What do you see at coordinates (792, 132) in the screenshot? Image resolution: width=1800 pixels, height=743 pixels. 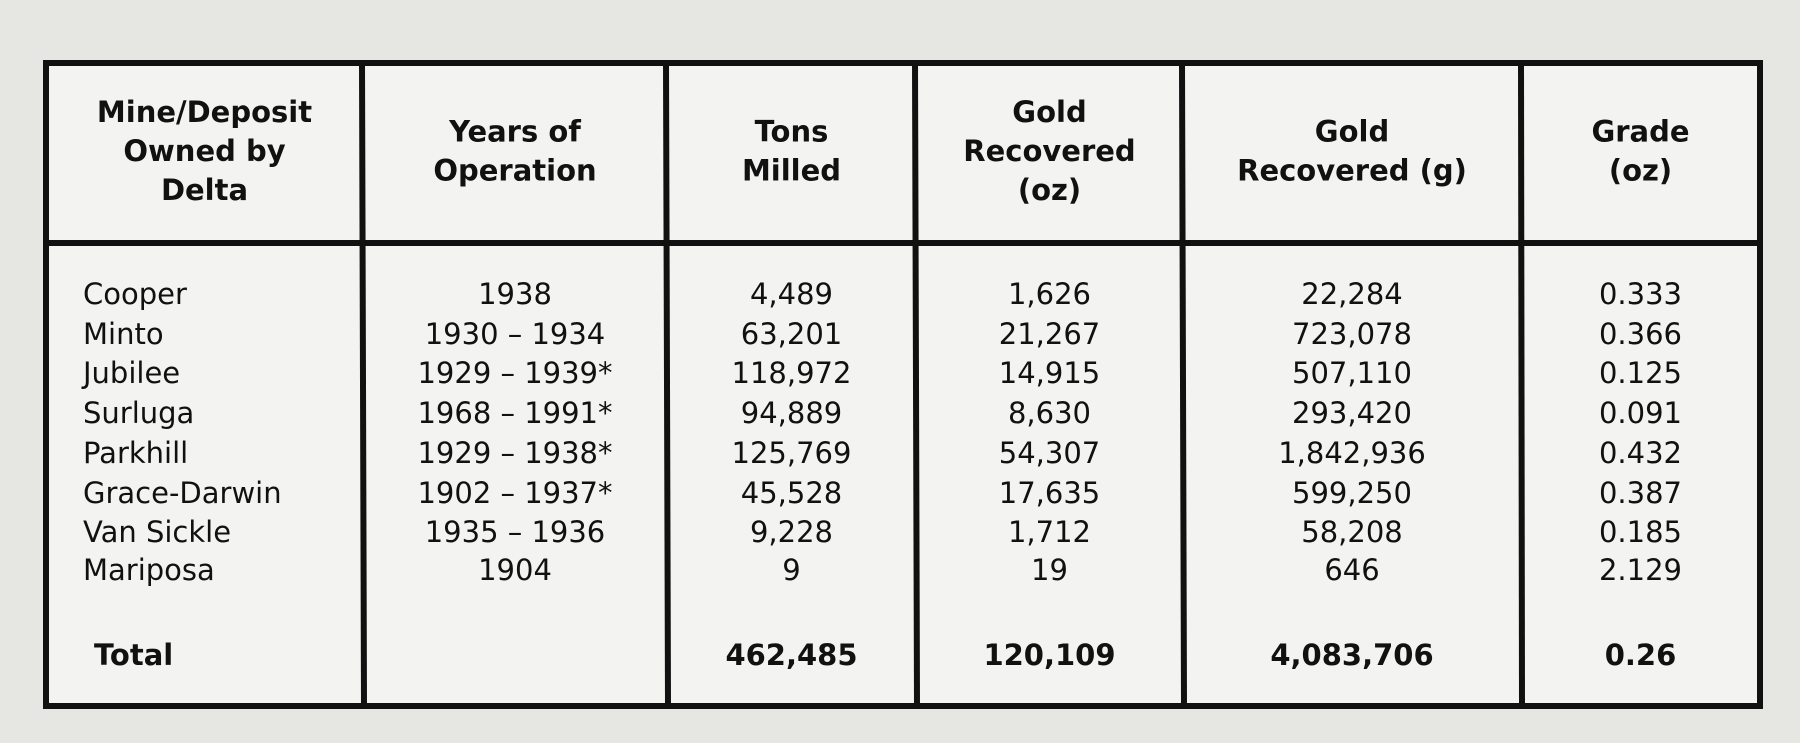 I see `header-text: Tons` at bounding box center [792, 132].